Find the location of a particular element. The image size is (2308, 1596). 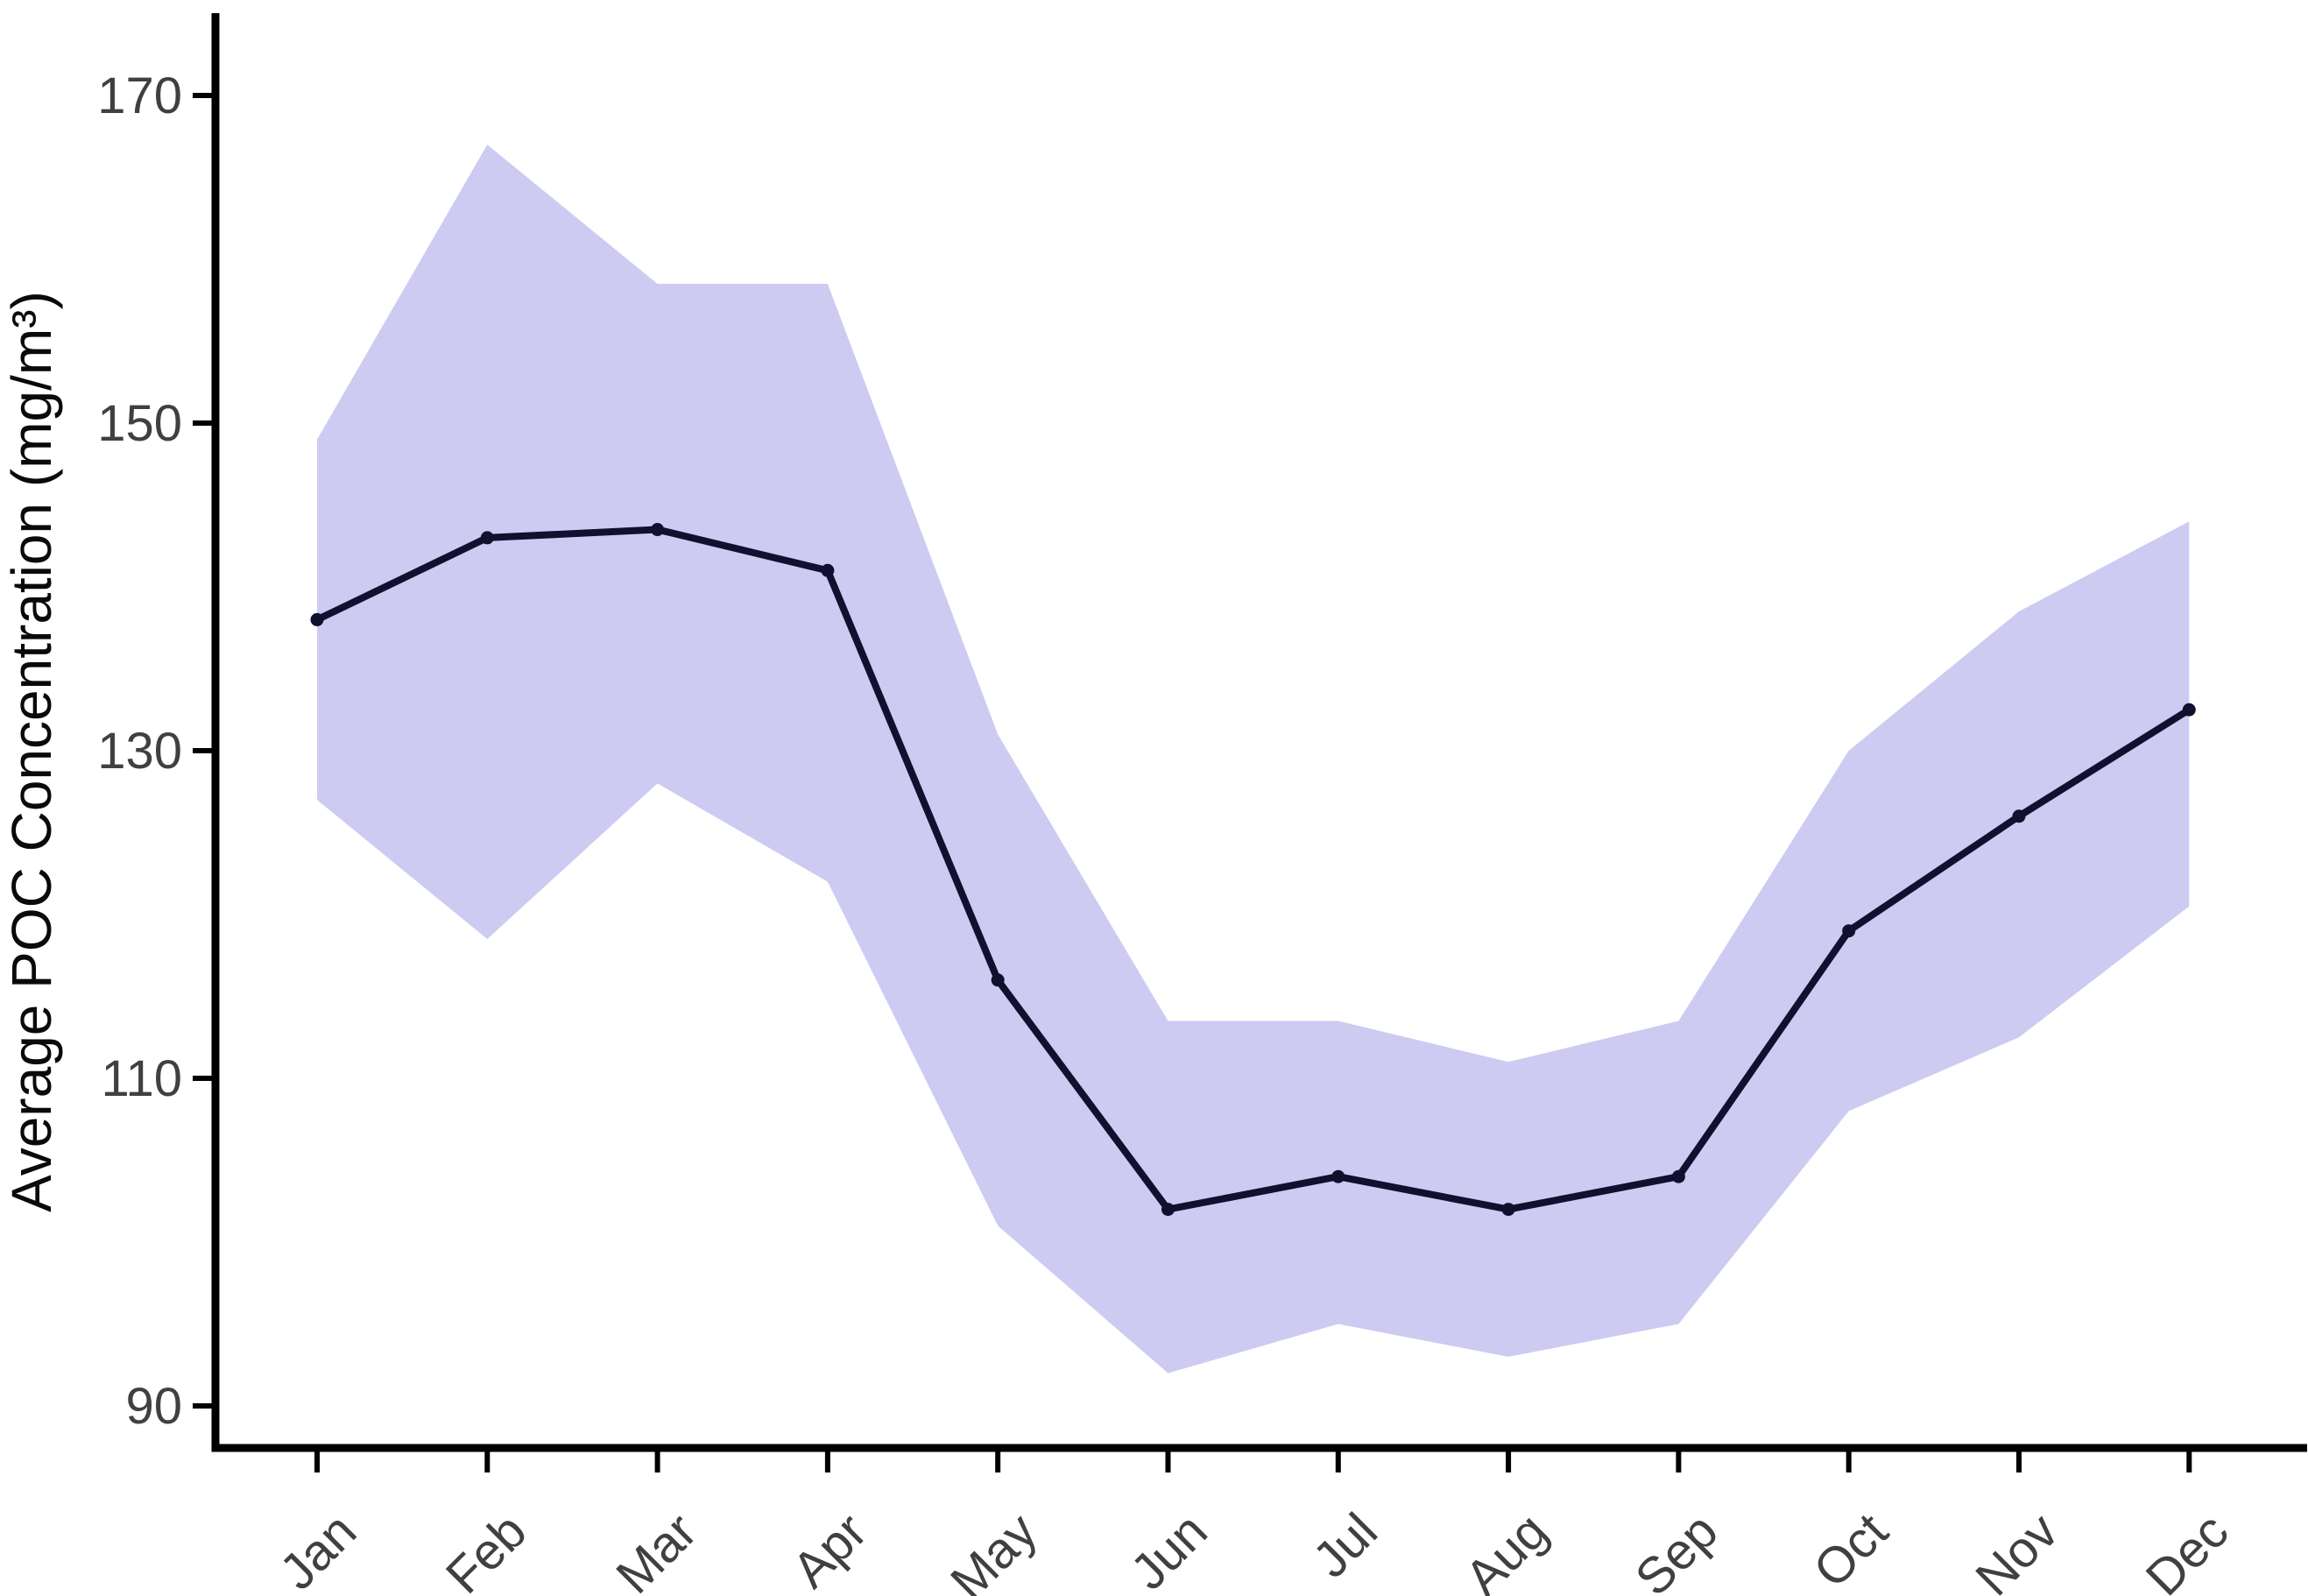

x-tick-label-jun: Jun is located at coordinates (1169, 1549).